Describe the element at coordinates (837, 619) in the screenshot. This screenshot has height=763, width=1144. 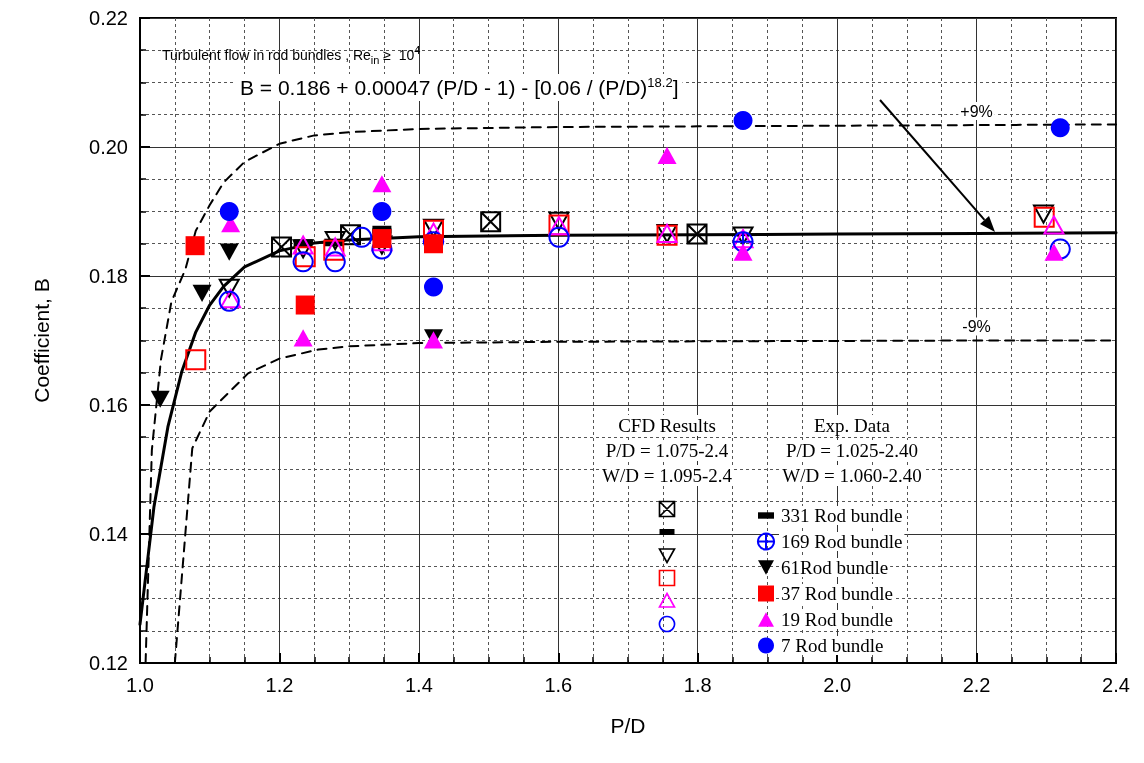
I see `legend-label: 19 Rod bundle` at that location.